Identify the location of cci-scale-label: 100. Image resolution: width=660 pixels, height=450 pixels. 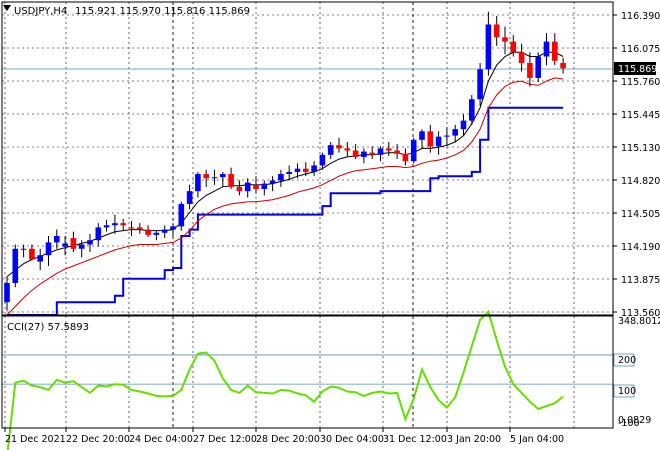
(627, 391).